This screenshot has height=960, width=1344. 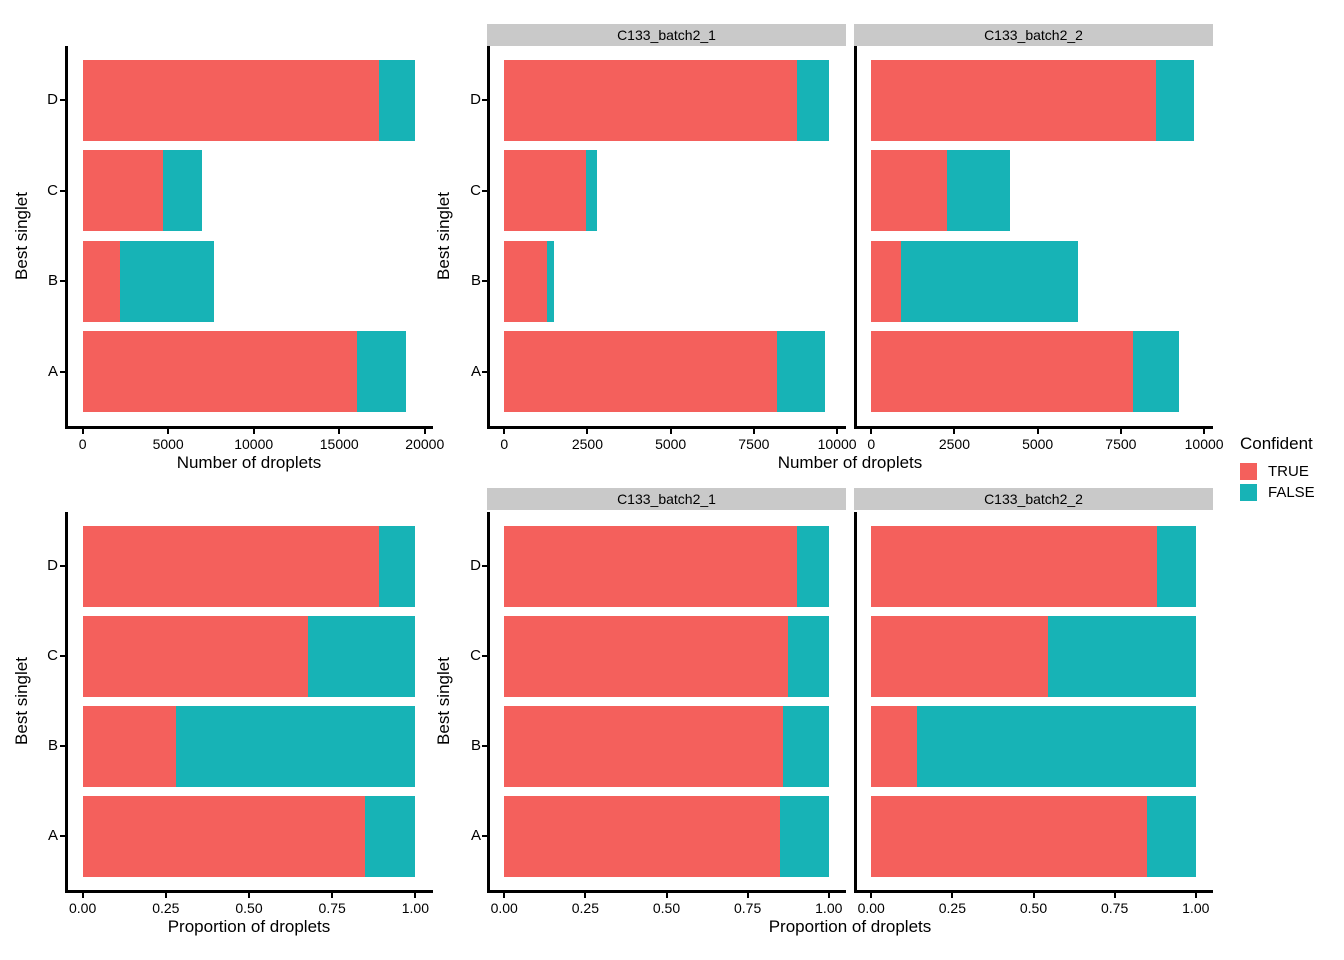 I want to click on x-axis-title: Number of droplets, so click(x=249, y=462).